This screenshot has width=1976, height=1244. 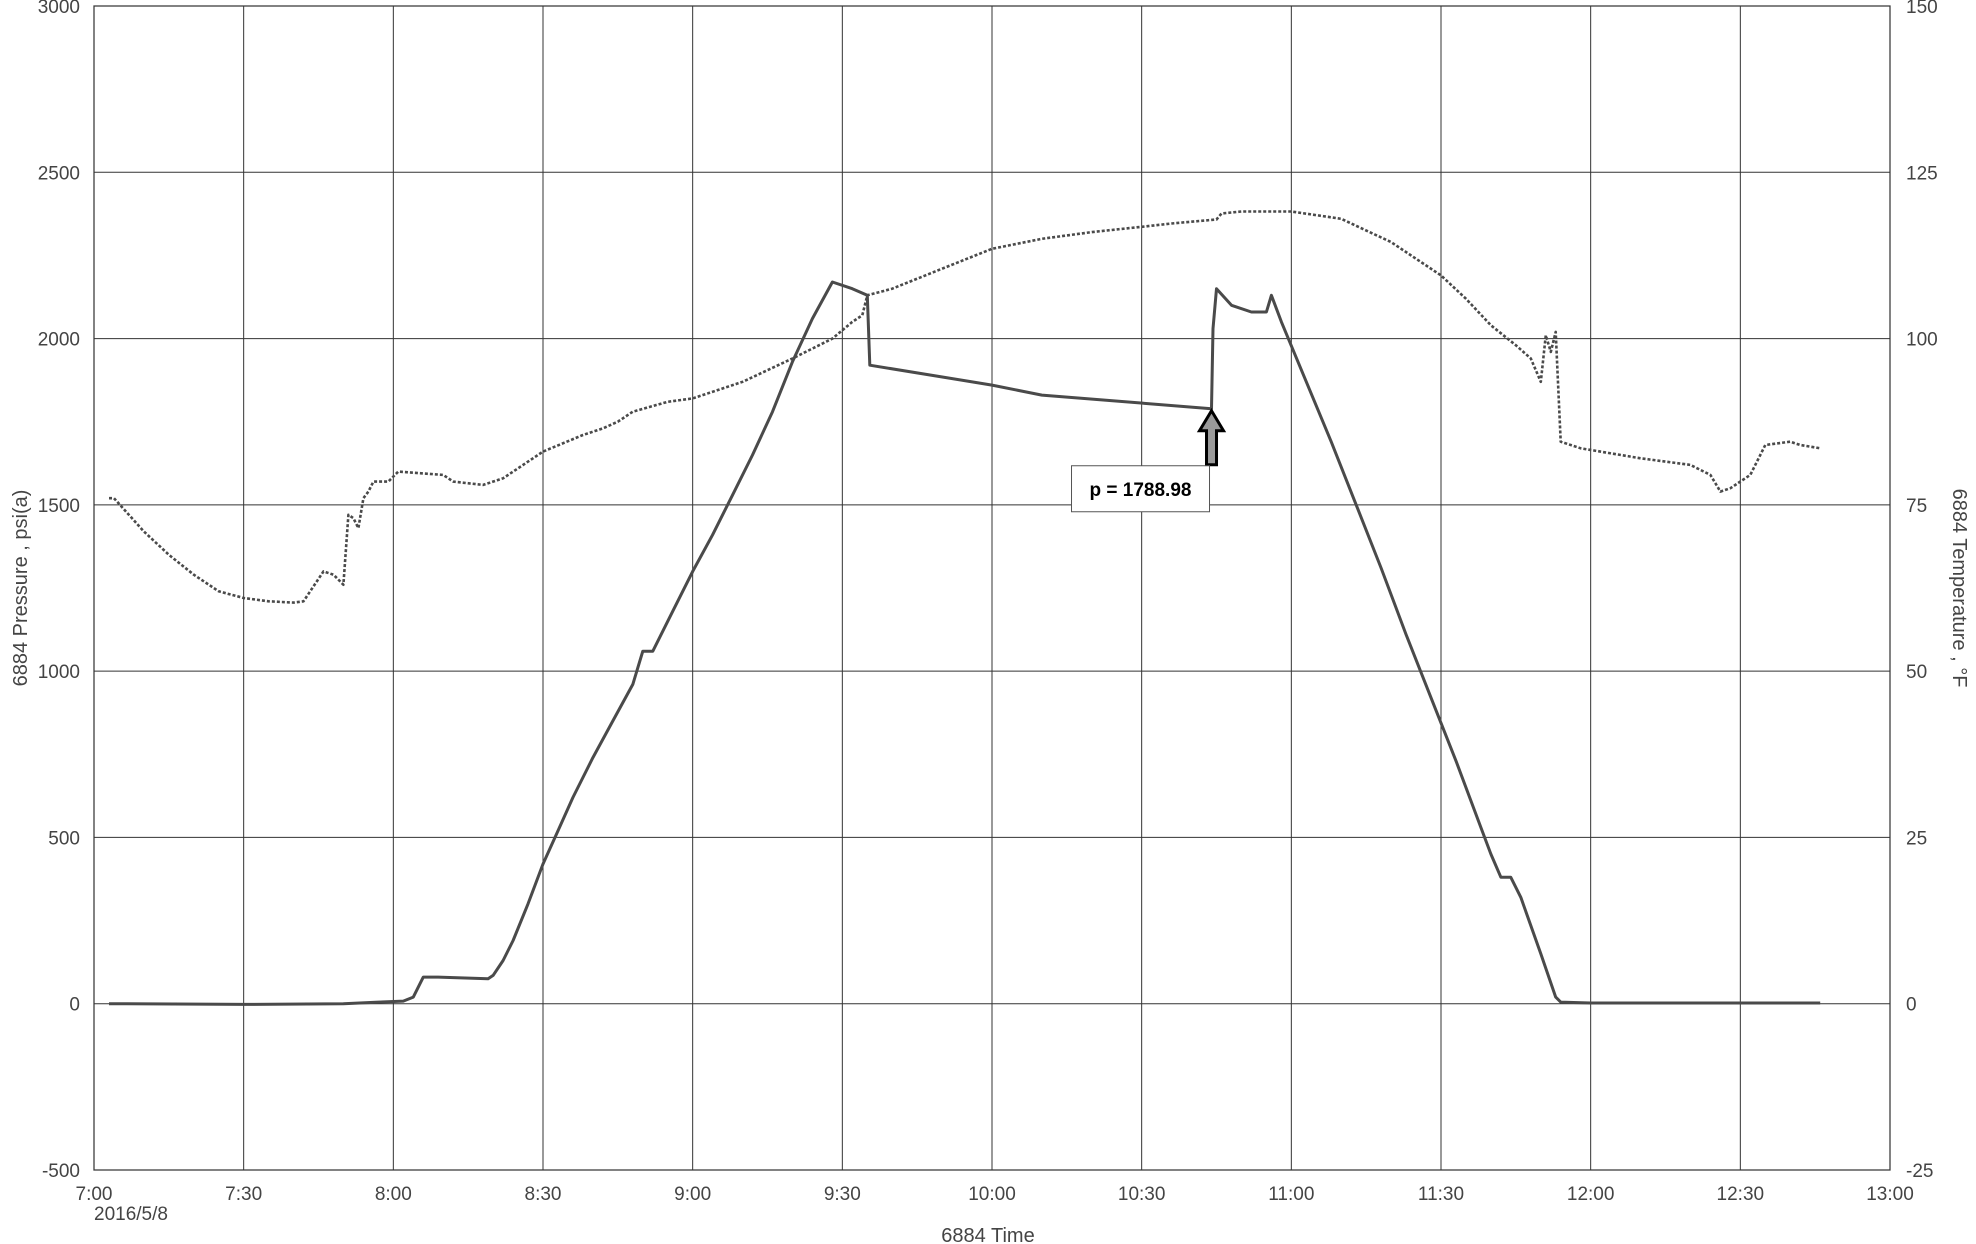 I want to click on y-tick-label: 1000, so click(x=59, y=672).